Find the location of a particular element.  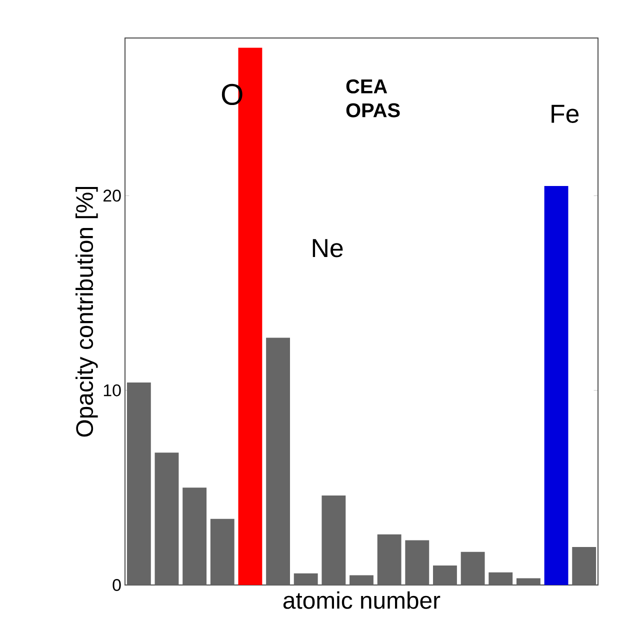

y-tick-label: 10 is located at coordinates (112, 390).